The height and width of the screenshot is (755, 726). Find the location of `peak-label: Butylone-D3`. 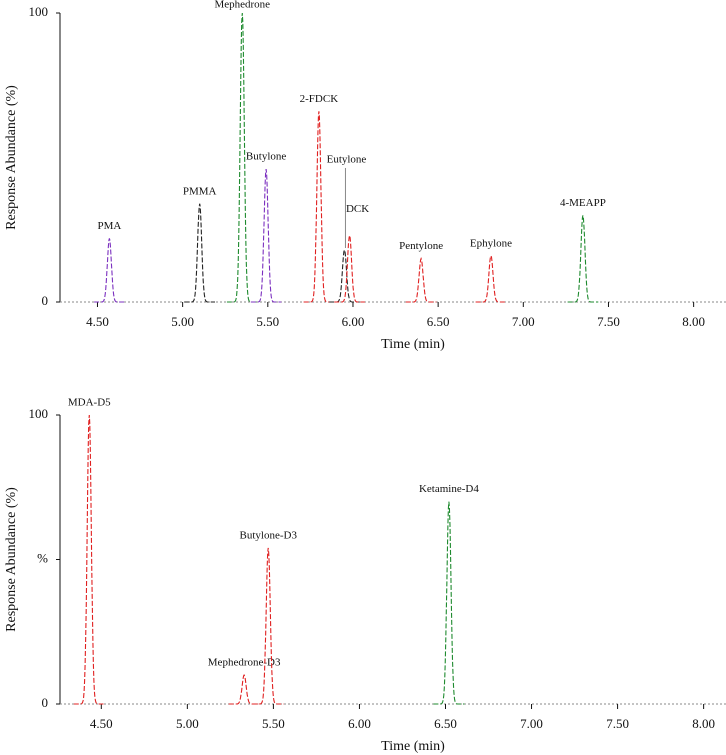

peak-label: Butylone-D3 is located at coordinates (269, 535).